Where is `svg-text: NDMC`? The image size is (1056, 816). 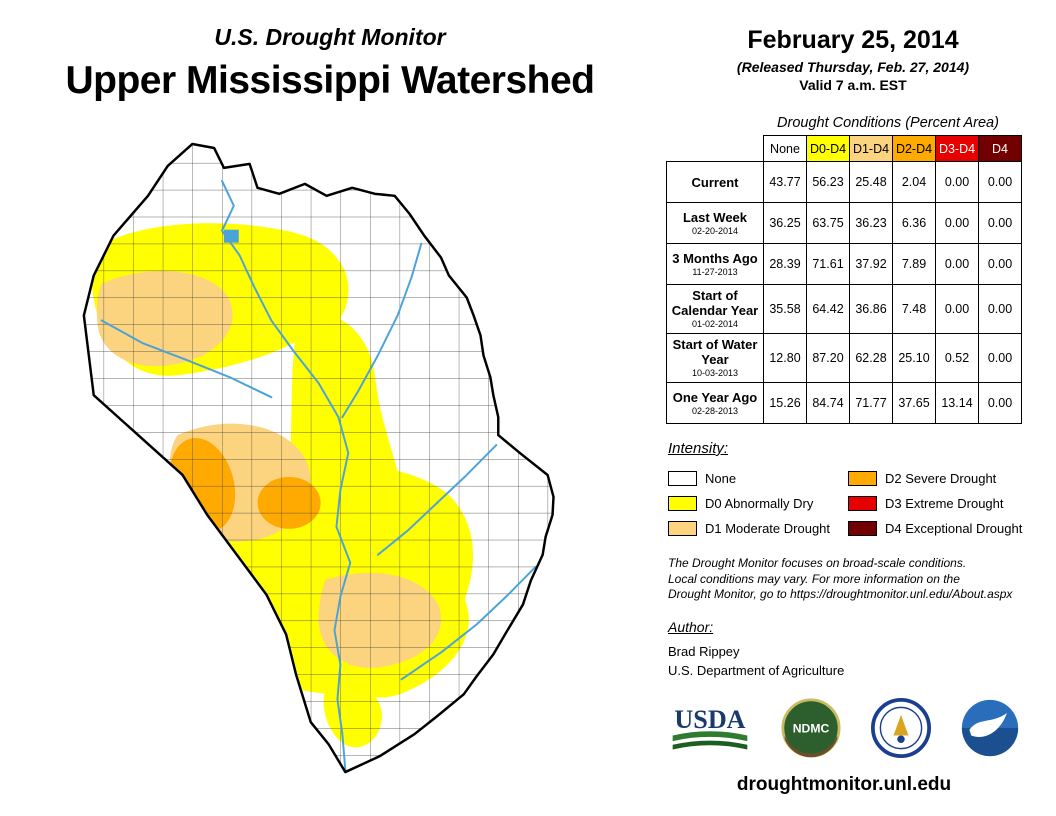 svg-text: NDMC is located at coordinates (811, 728).